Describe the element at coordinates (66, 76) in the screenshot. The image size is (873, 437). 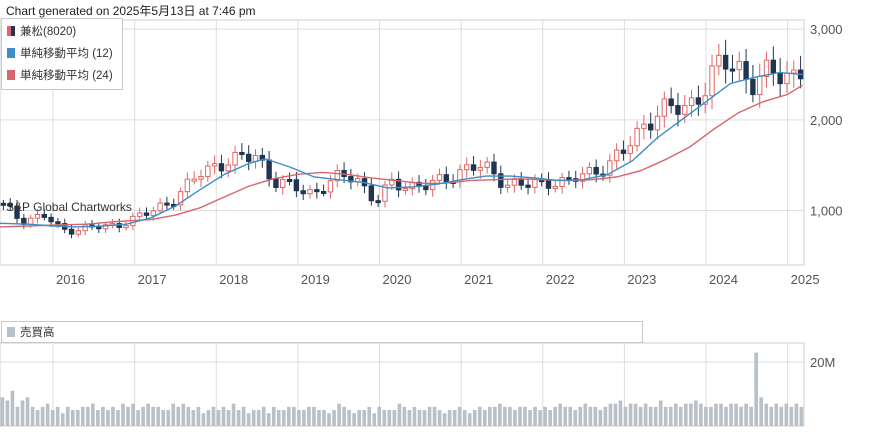
I see `legend-ma-long-label: 単純移動平均 (24)` at that location.